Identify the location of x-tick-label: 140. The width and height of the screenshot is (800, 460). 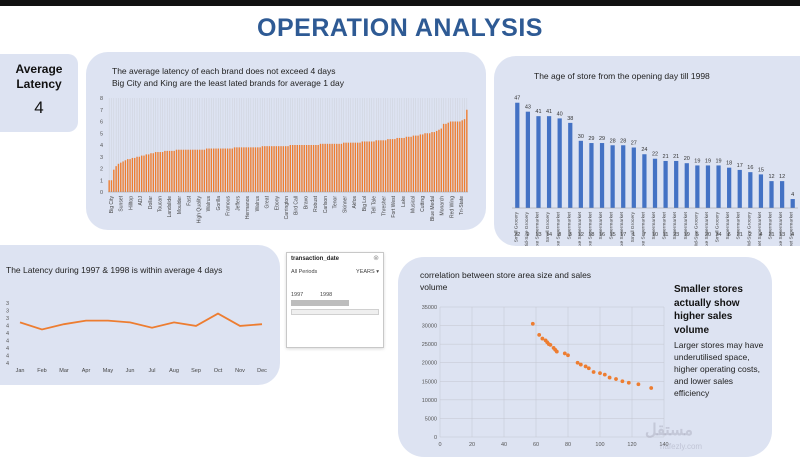
(663, 445).